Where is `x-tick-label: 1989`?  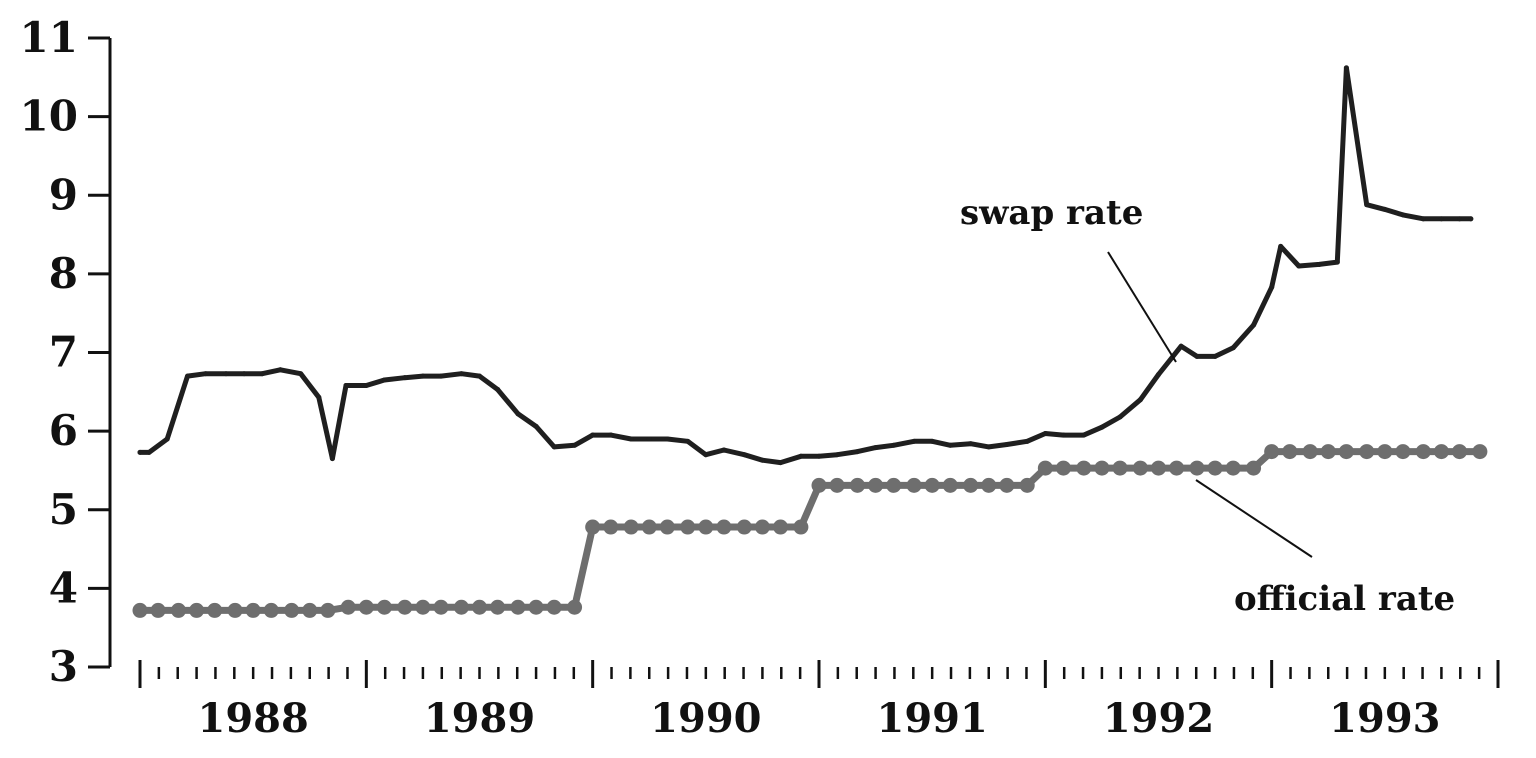
x-tick-label: 1989 is located at coordinates (479, 718).